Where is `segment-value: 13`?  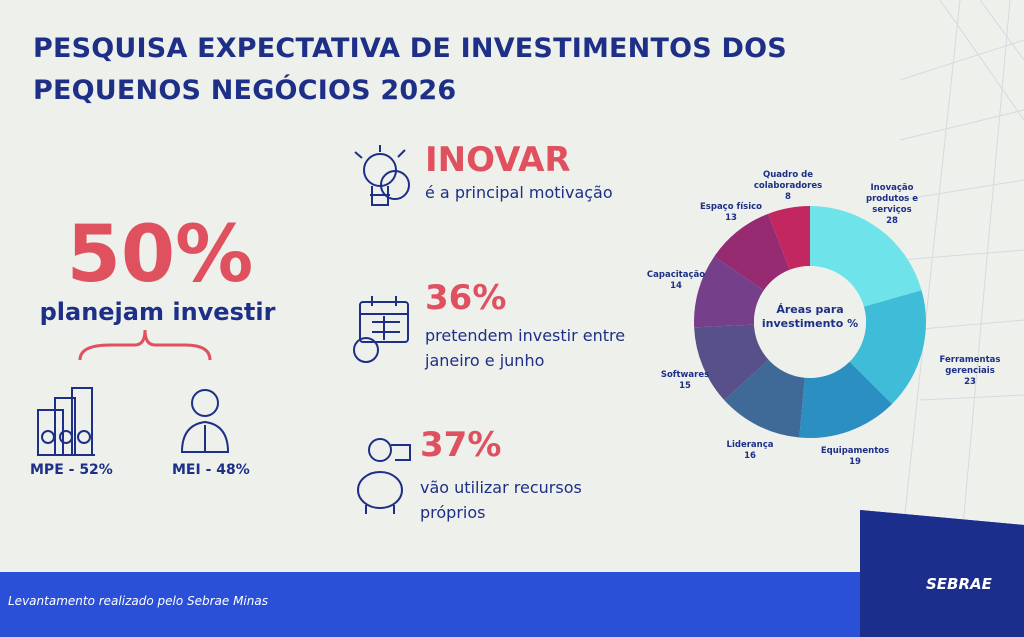
segment-value: 13 is located at coordinates (731, 218).